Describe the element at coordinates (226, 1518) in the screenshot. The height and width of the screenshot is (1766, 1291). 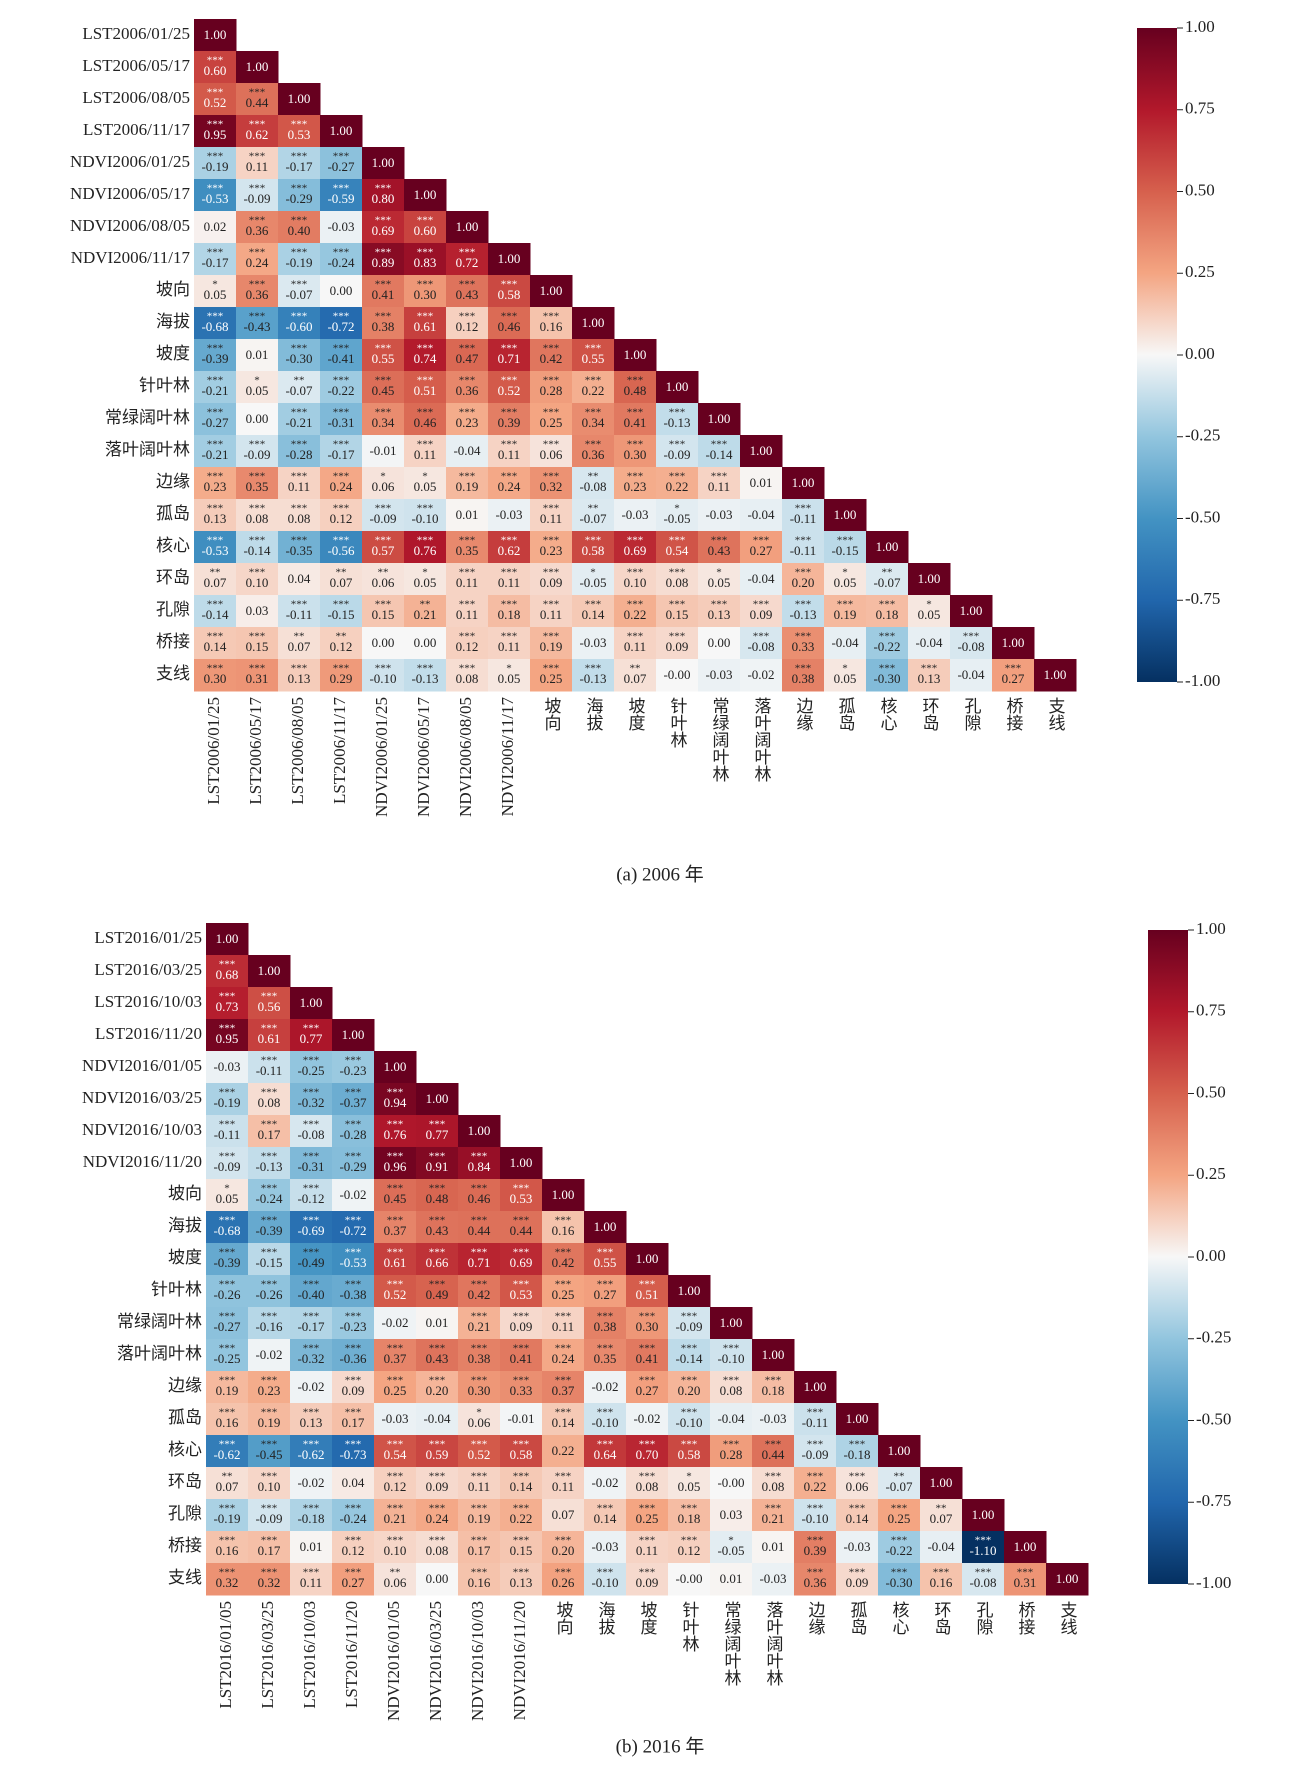
I see `cell-value: -0.19` at that location.